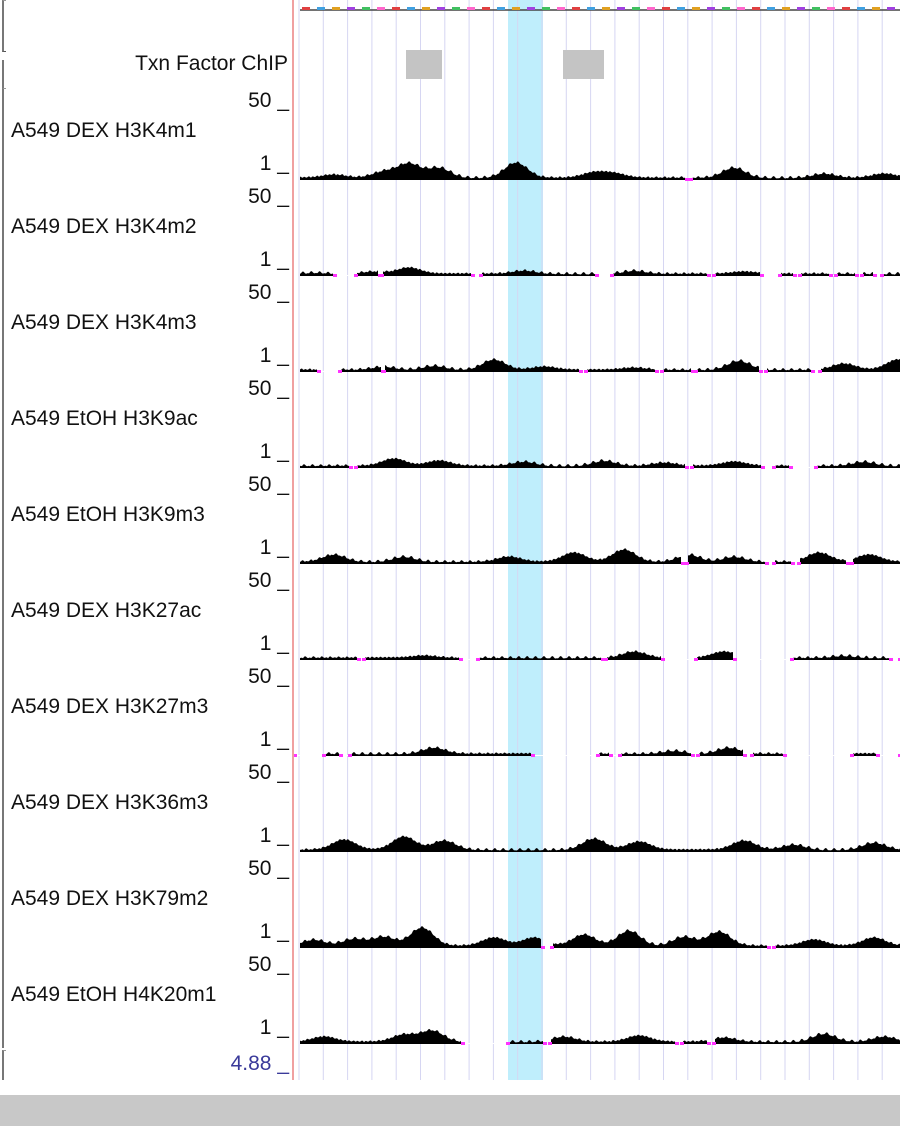 Image resolution: width=900 pixels, height=1126 pixels. Describe the element at coordinates (4, 568) in the screenshot. I see `side-button-tracks` at that location.